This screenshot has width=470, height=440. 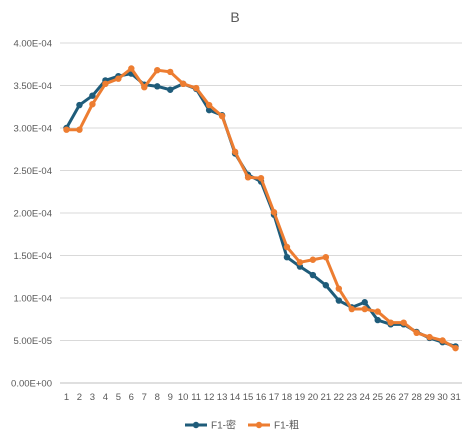 What do you see at coordinates (416, 397) in the screenshot?
I see `x-tick-label: 28` at bounding box center [416, 397].